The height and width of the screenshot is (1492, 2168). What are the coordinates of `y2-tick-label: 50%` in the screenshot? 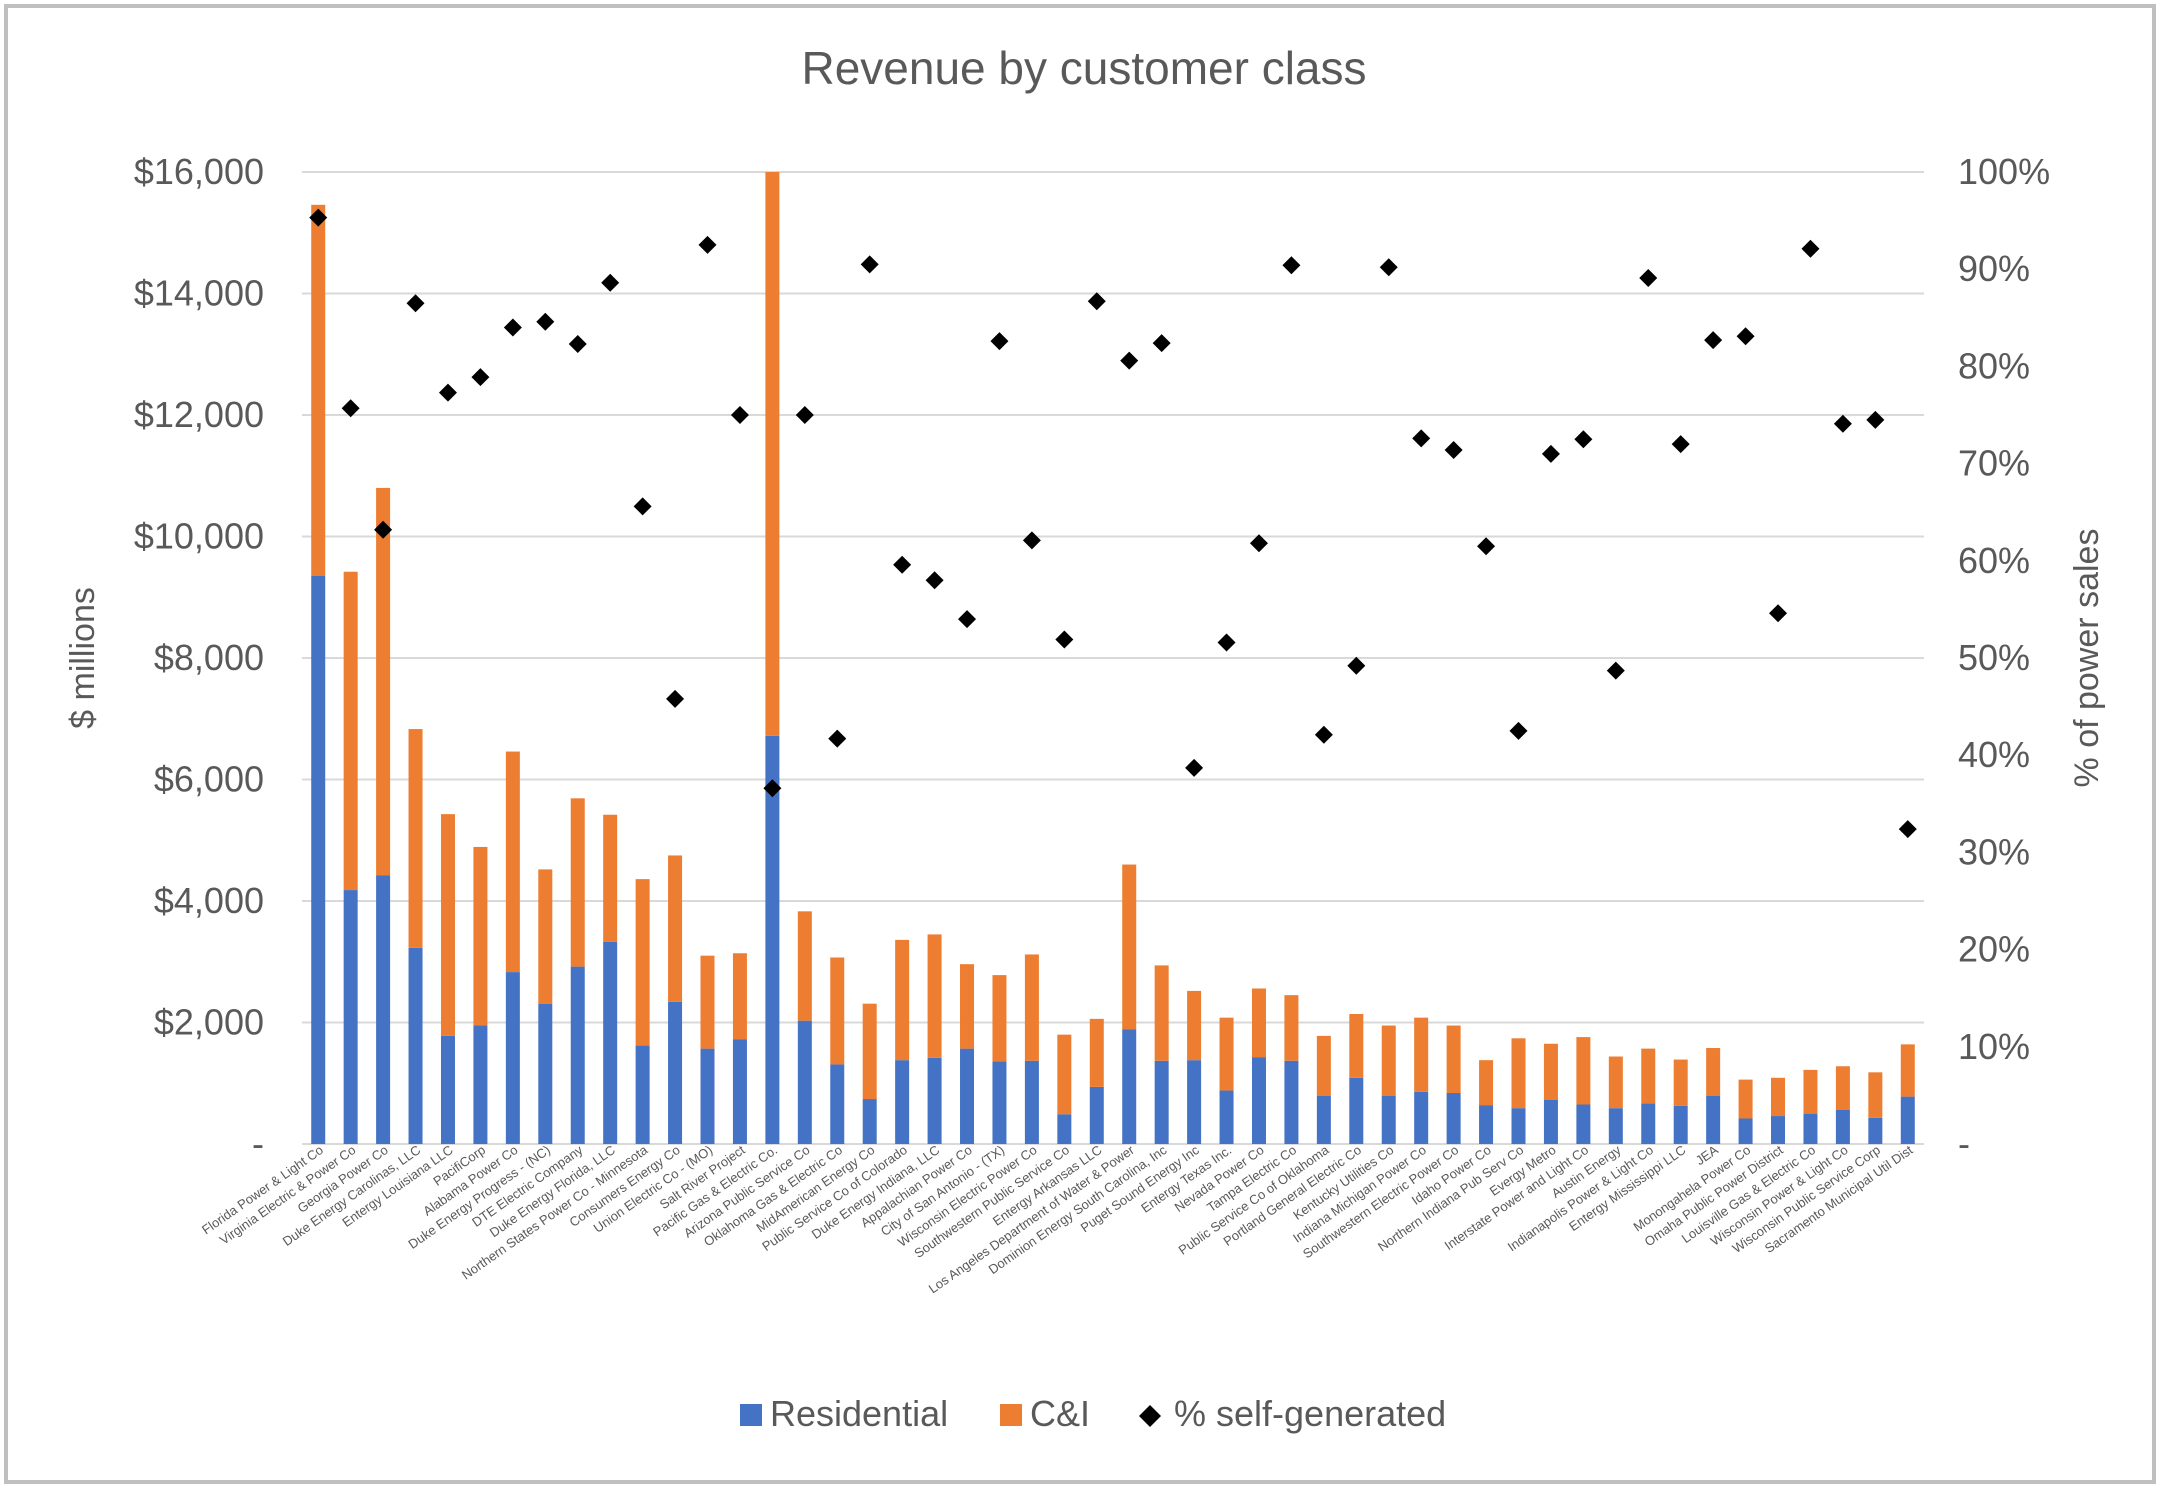 It's located at (1994, 657).